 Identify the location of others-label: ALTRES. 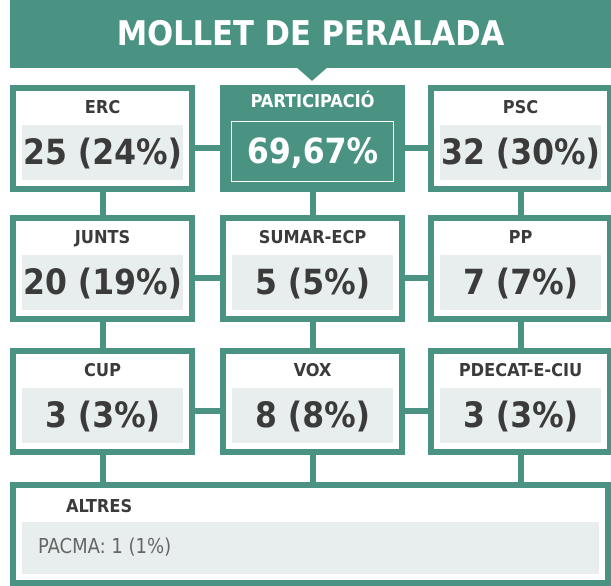
(99, 506).